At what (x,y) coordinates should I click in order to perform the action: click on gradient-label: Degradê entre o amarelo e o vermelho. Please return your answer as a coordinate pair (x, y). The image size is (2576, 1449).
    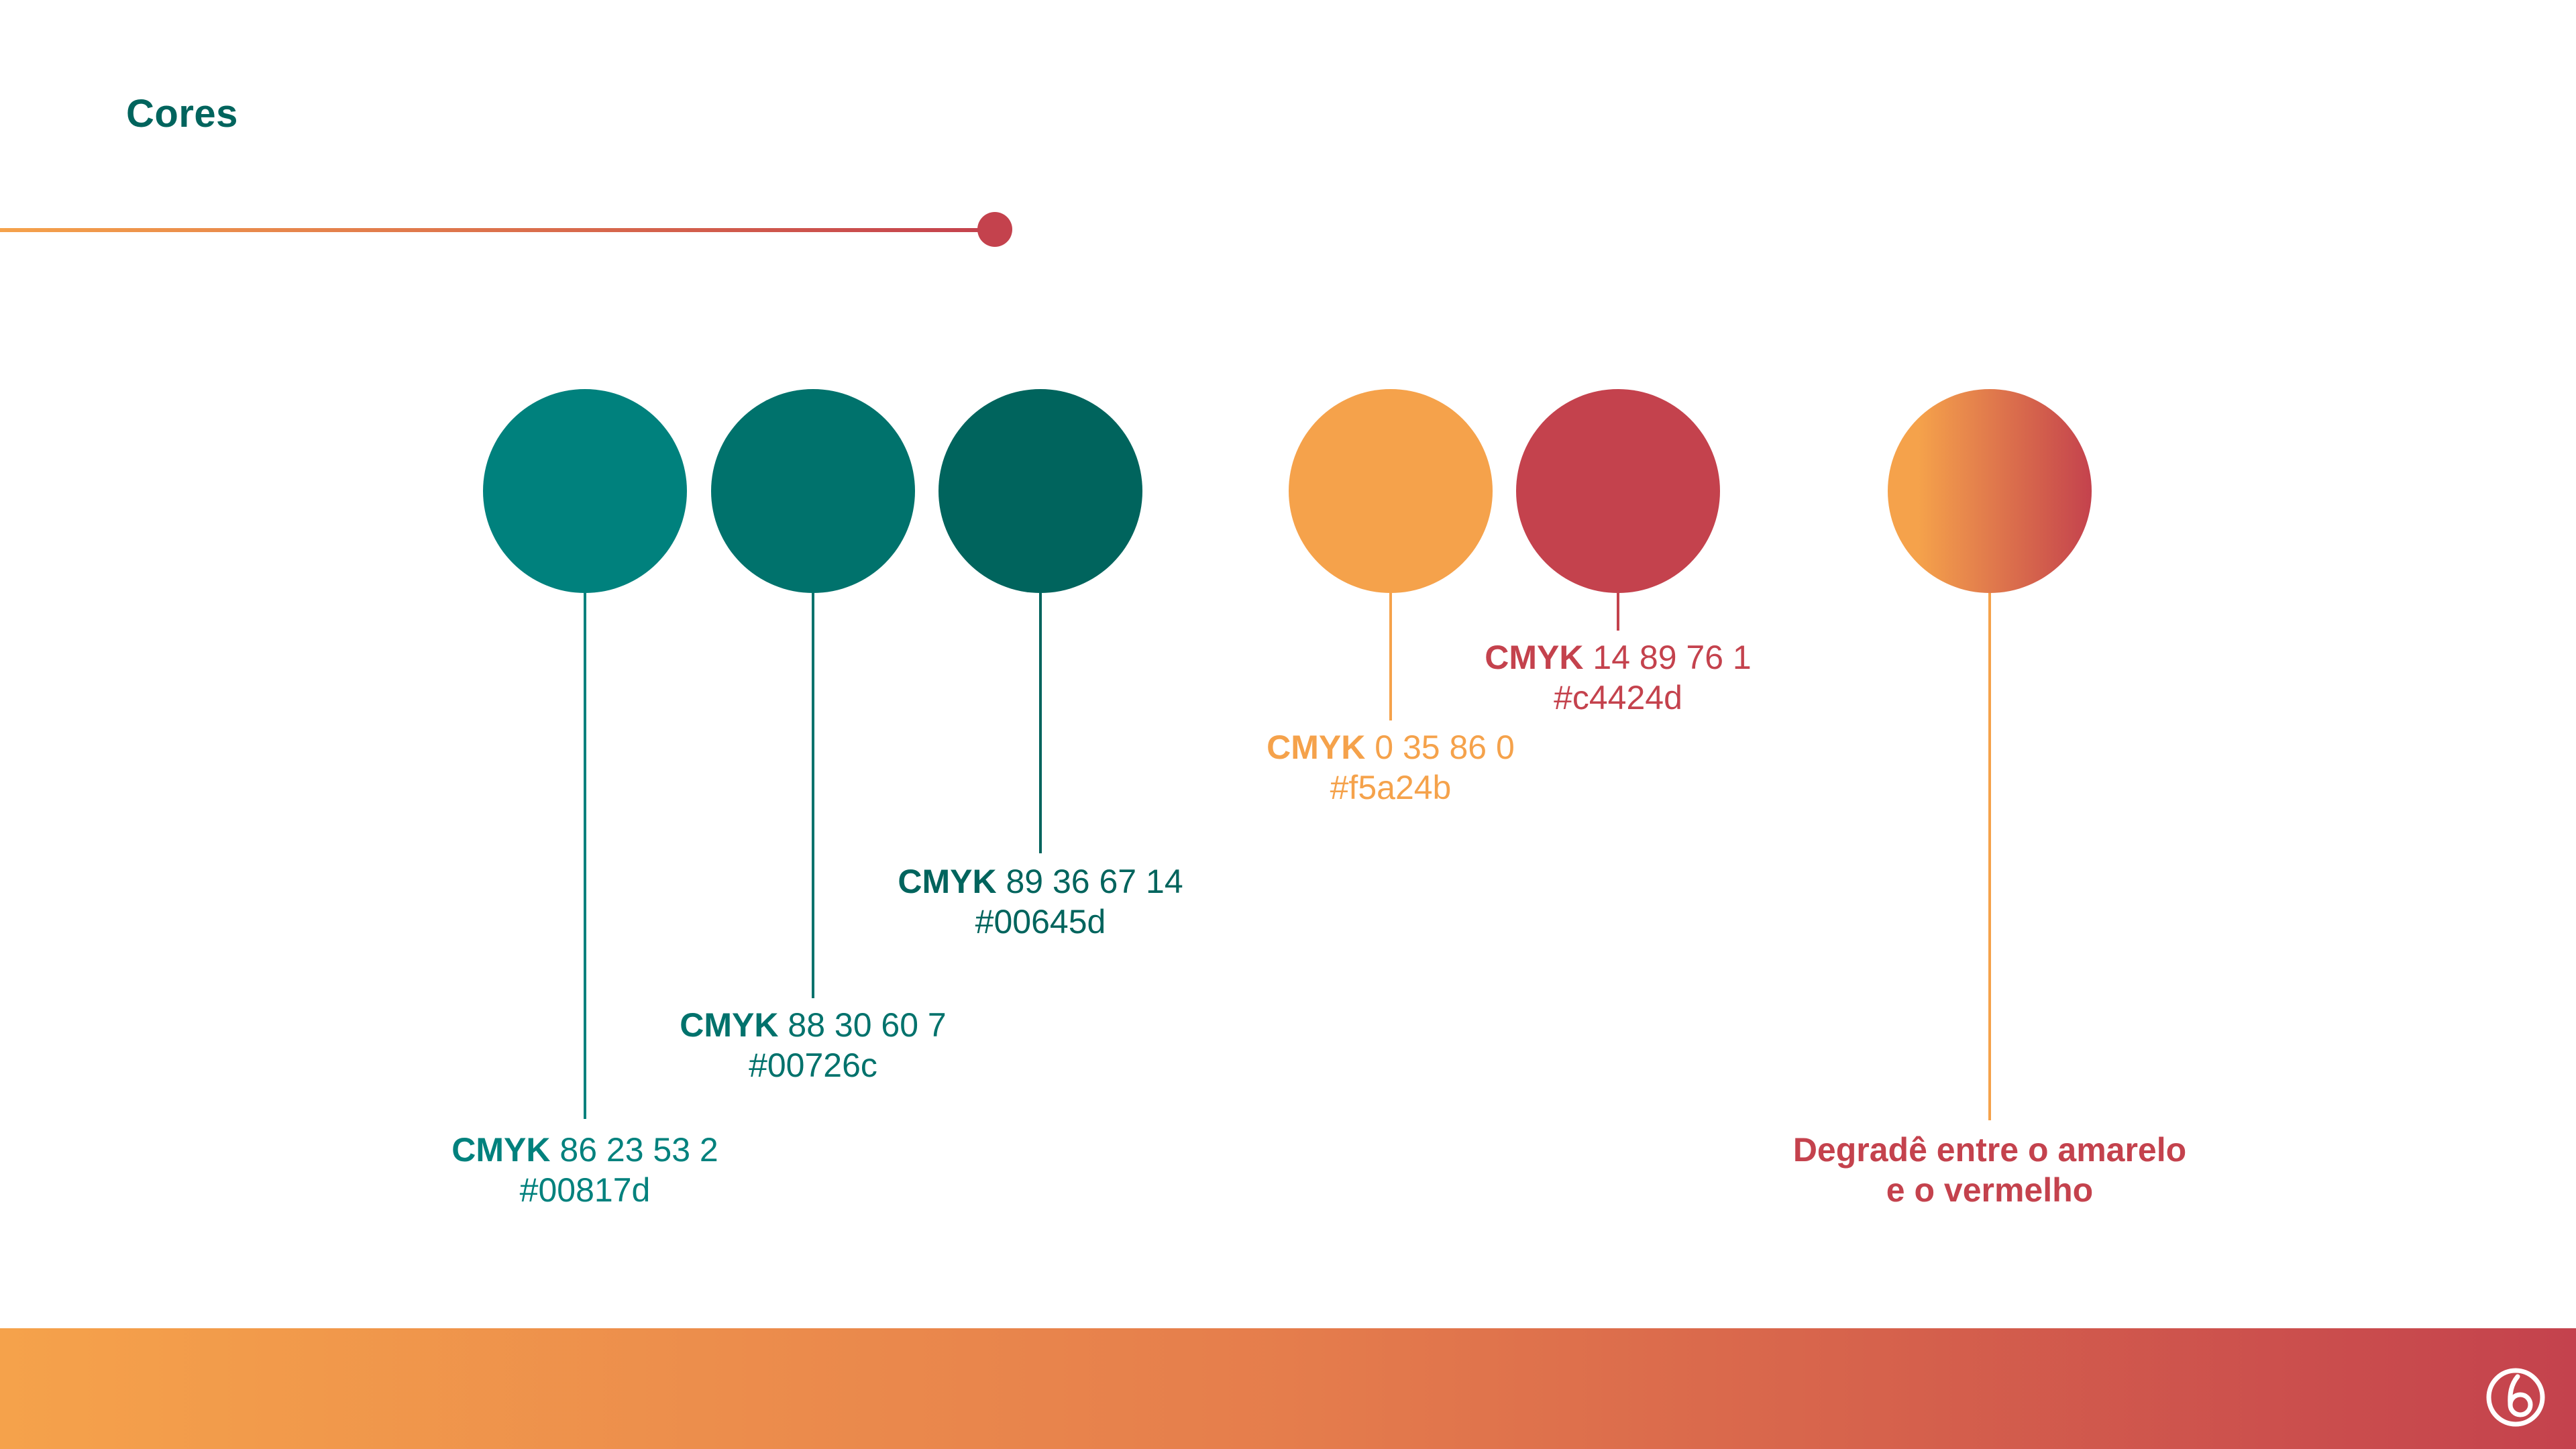
    Looking at the image, I should click on (1990, 1170).